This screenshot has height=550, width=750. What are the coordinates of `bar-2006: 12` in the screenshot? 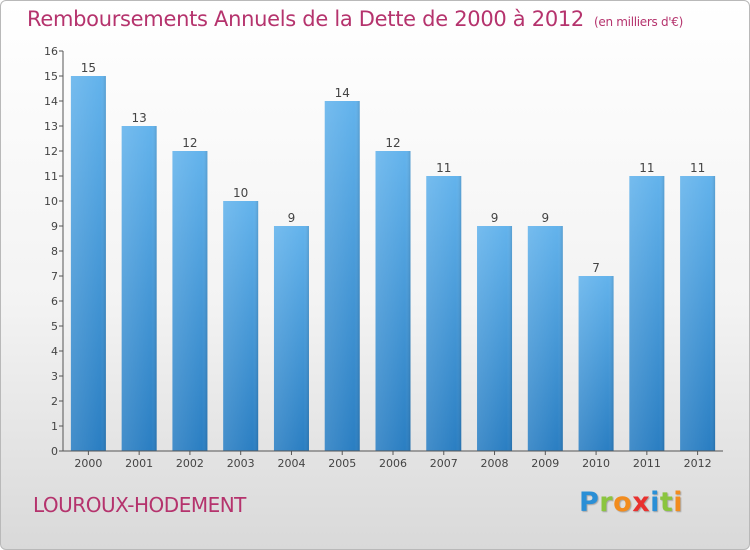 It's located at (393, 293).